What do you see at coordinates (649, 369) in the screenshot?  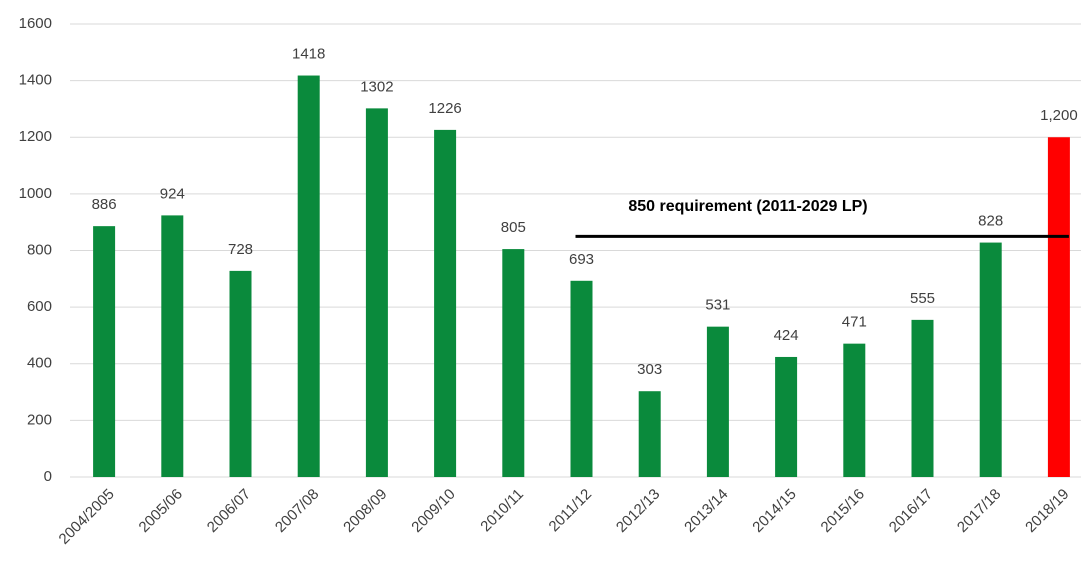 I see `data-label: 303` at bounding box center [649, 369].